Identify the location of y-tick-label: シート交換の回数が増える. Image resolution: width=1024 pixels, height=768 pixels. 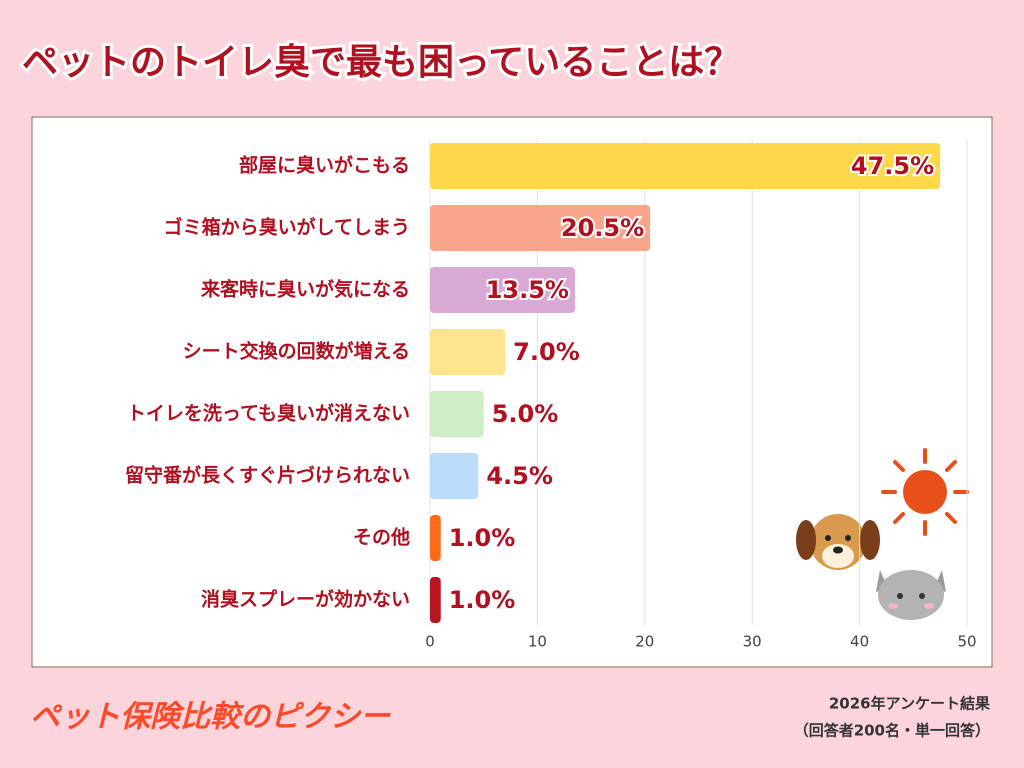
(296, 351).